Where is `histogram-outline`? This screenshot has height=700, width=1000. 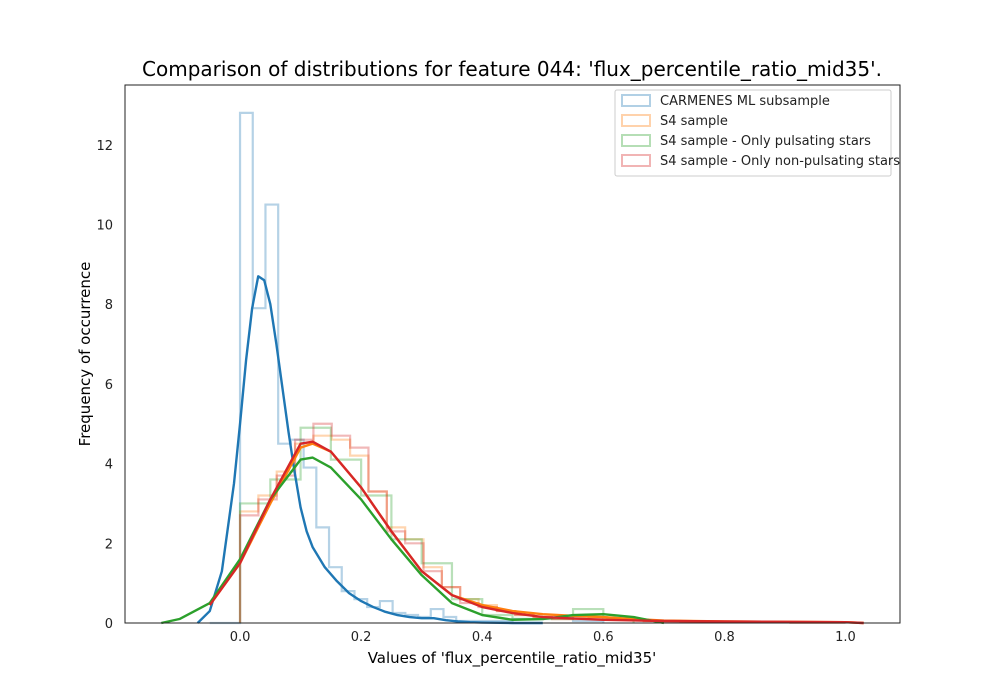
histogram-outline is located at coordinates (436, 524).